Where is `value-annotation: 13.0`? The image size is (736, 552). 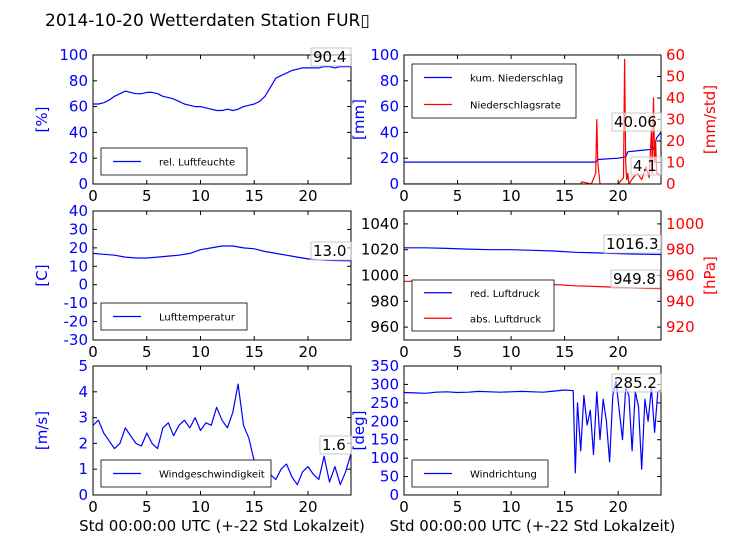
value-annotation: 13.0 is located at coordinates (329, 251).